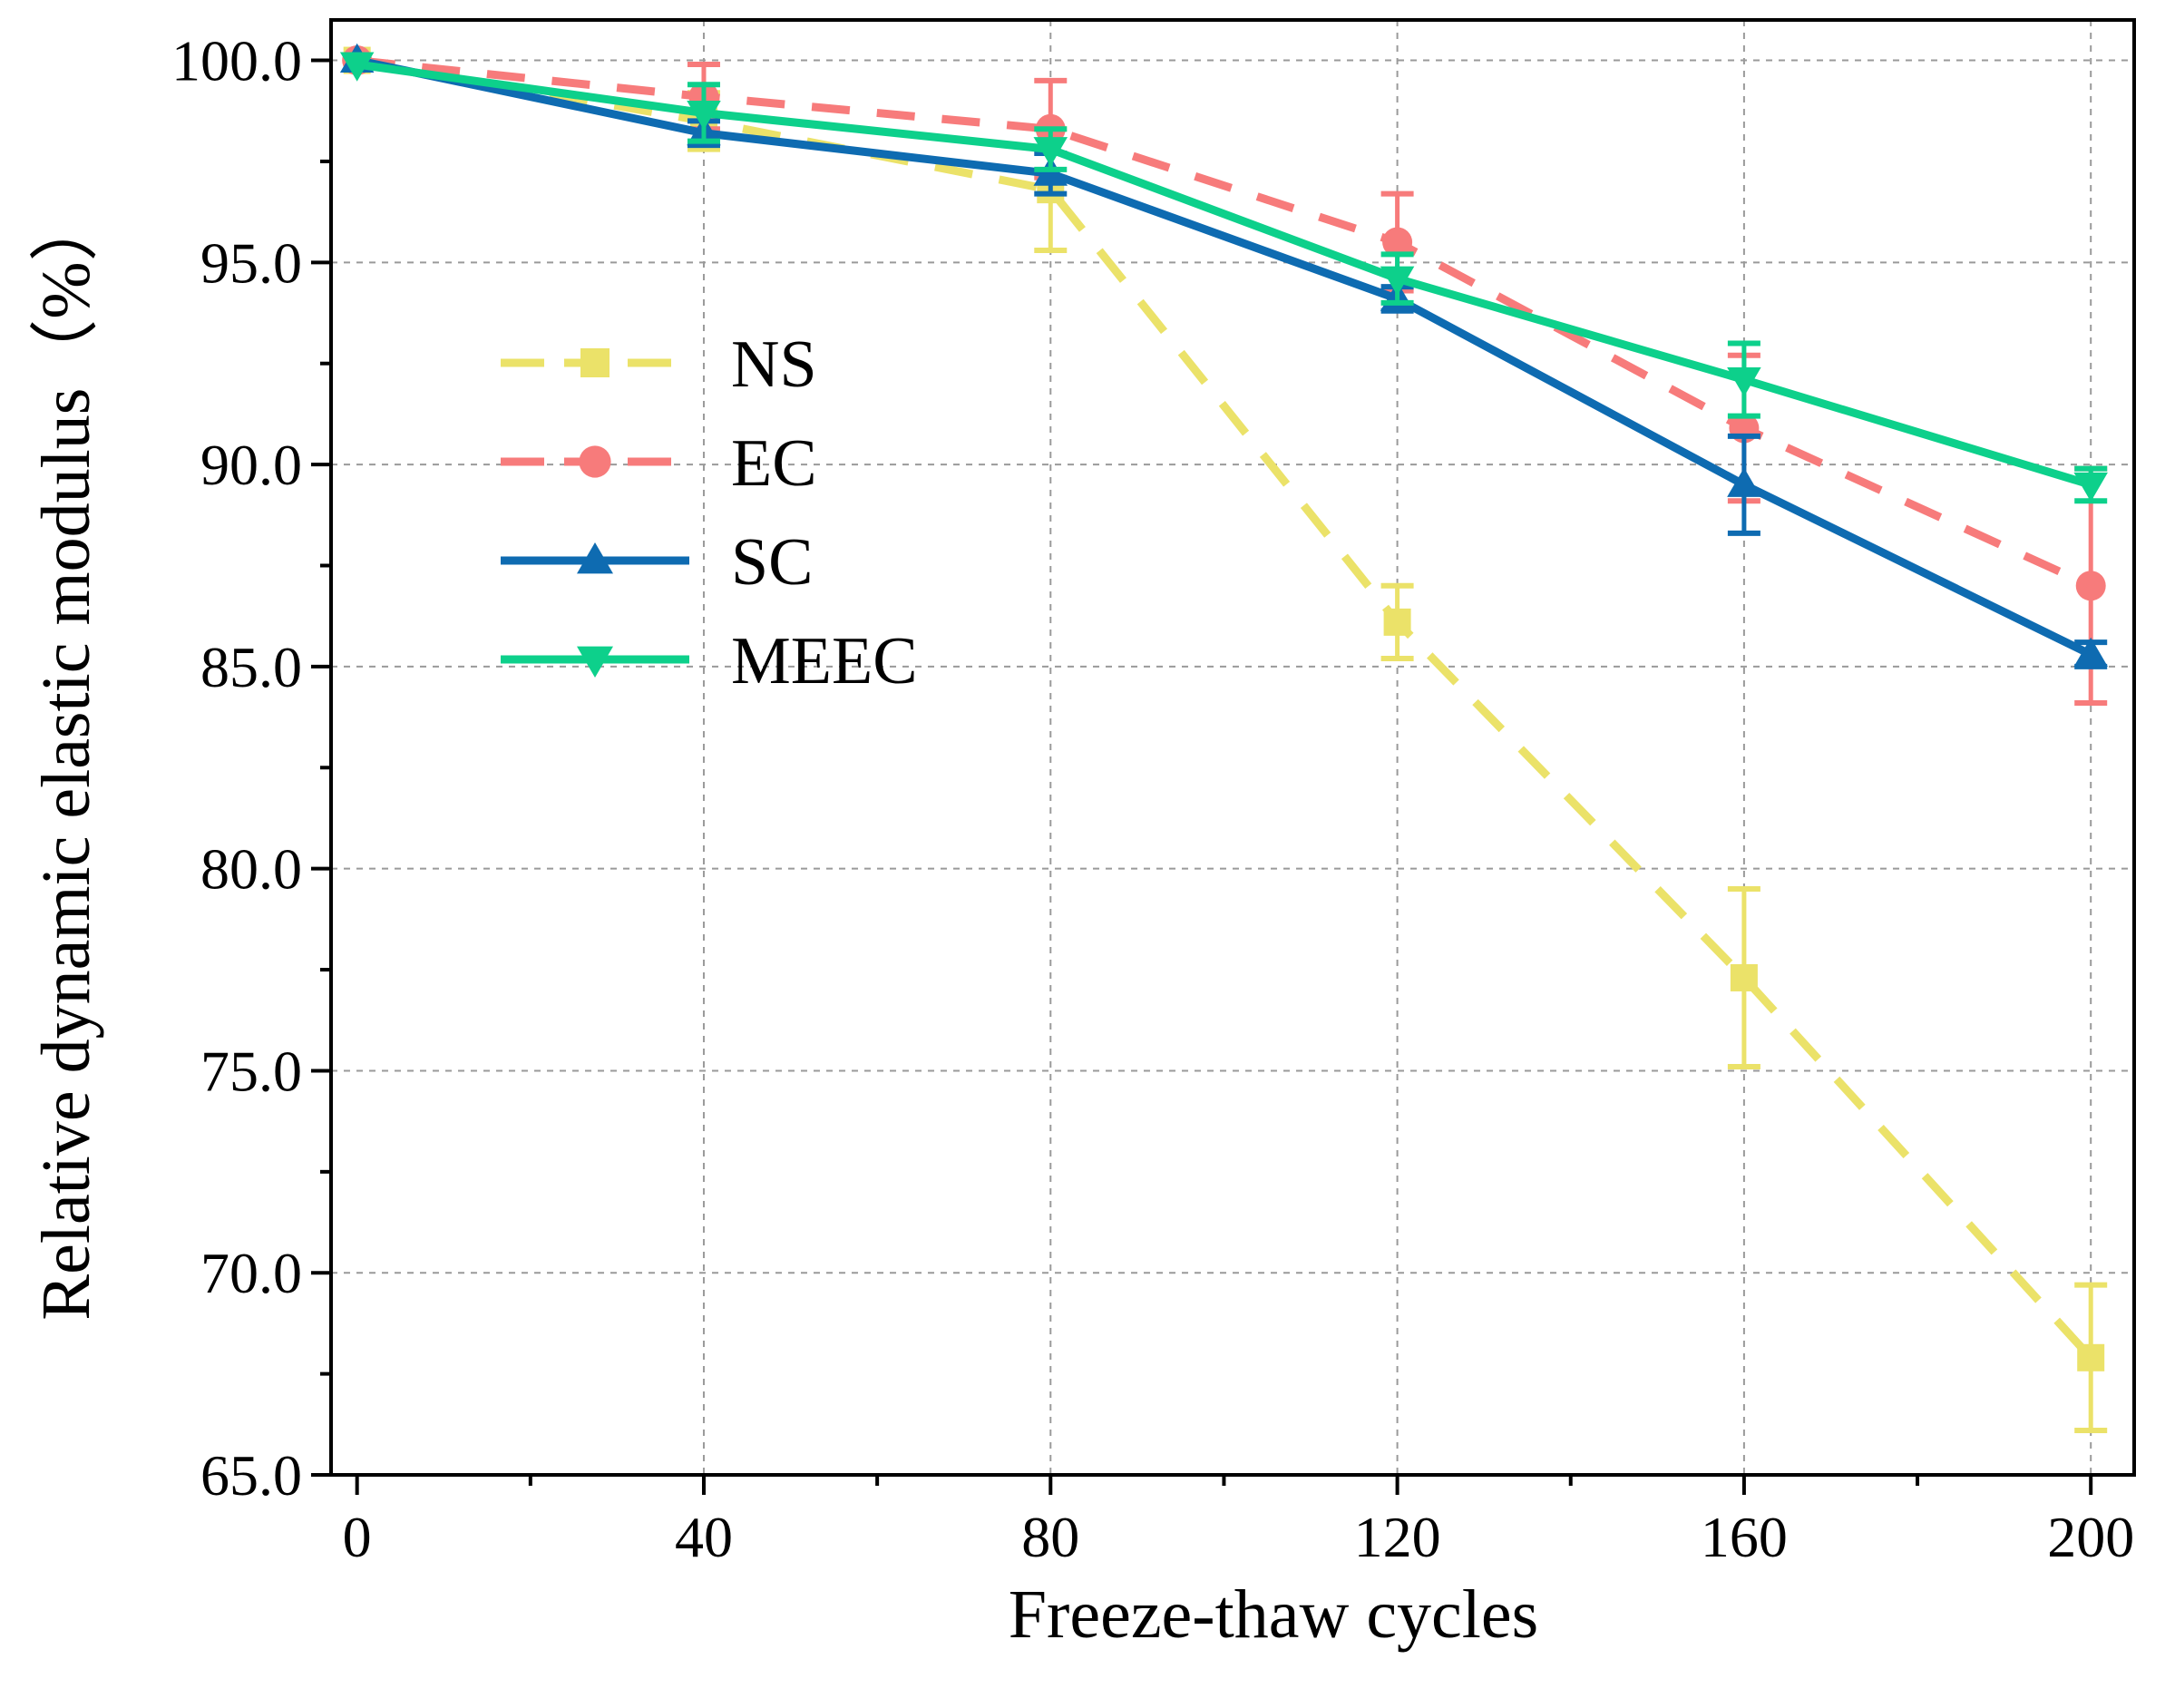 The width and height of the screenshot is (2165, 1708). I want to click on y-tick-label: 90.0, so click(251, 465).